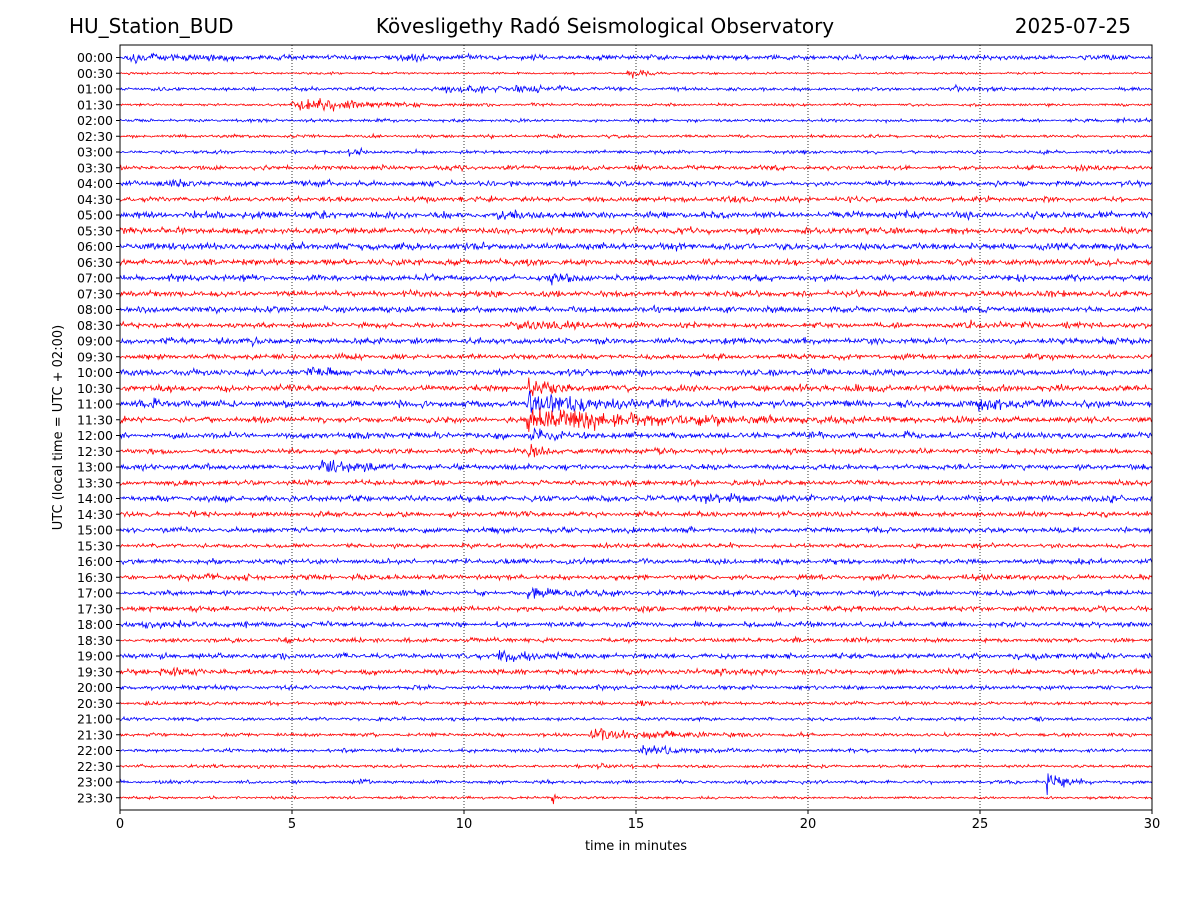 The image size is (1200, 900). I want to click on y-tick-label-1330: 13:30, so click(95, 482).